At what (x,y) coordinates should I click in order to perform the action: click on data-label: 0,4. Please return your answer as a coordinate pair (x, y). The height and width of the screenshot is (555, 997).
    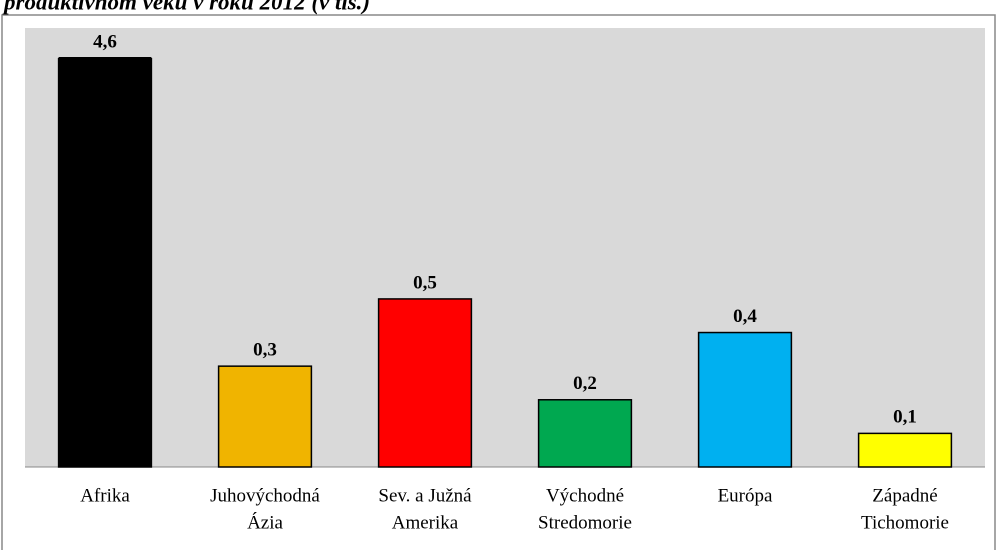
    Looking at the image, I should click on (745, 316).